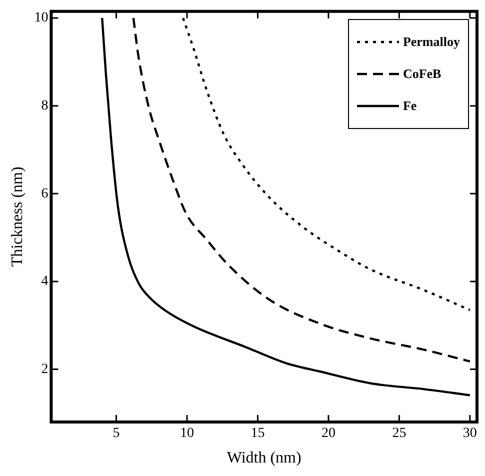  What do you see at coordinates (257, 434) in the screenshot?
I see `x-tick-label: 15` at bounding box center [257, 434].